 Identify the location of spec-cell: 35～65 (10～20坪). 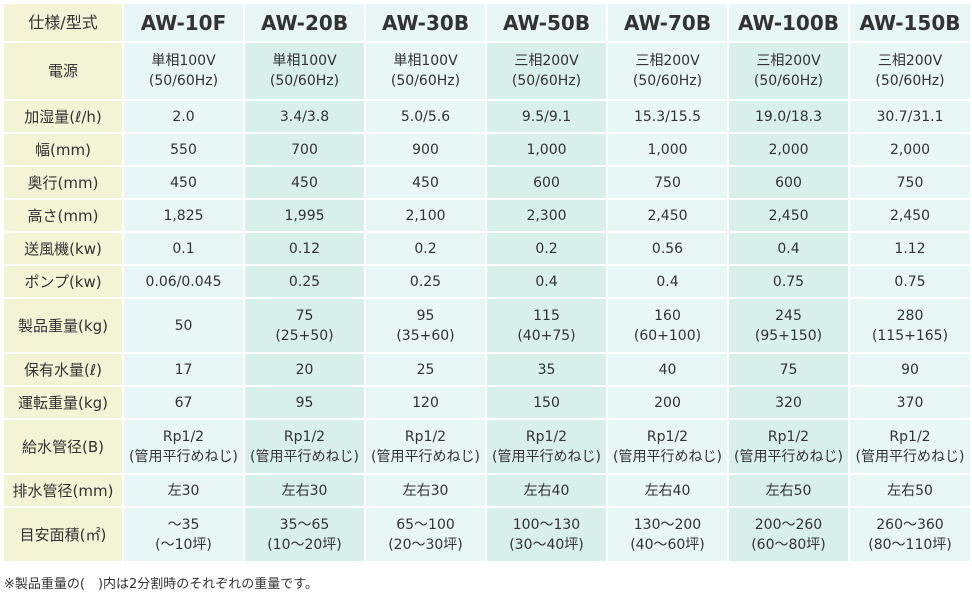
(304, 534).